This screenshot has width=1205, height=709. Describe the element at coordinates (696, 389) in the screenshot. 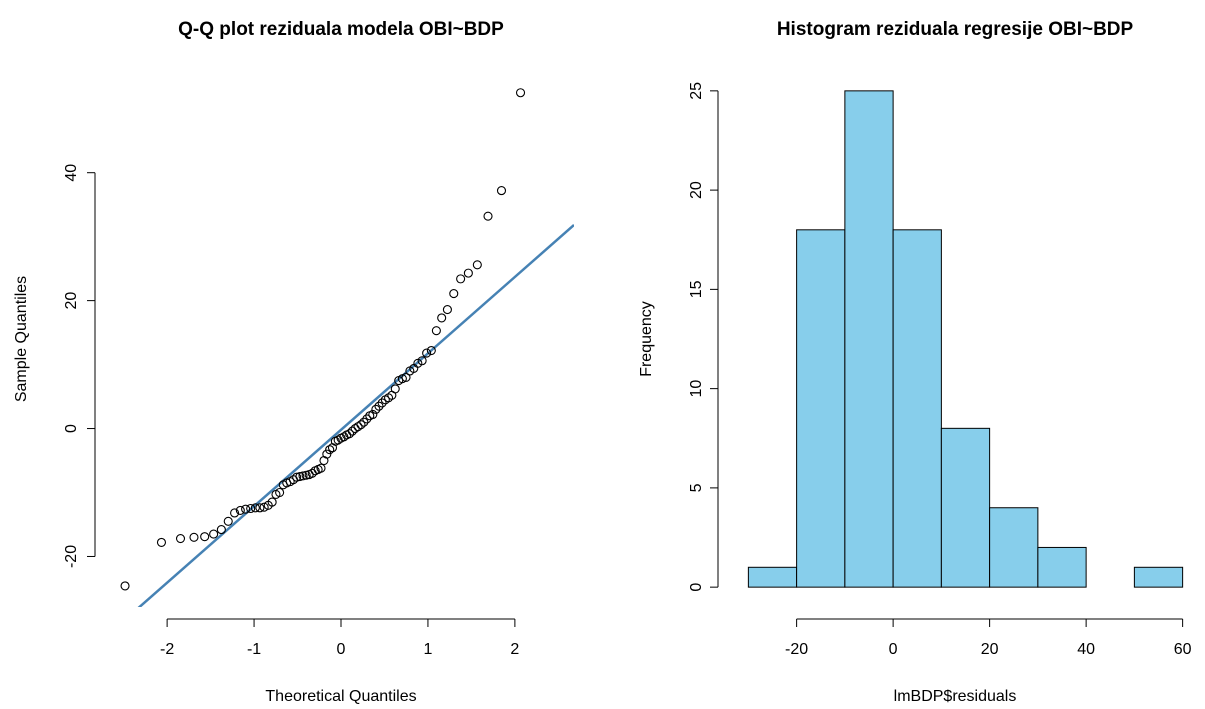

I see `y-tick-label: 10` at that location.